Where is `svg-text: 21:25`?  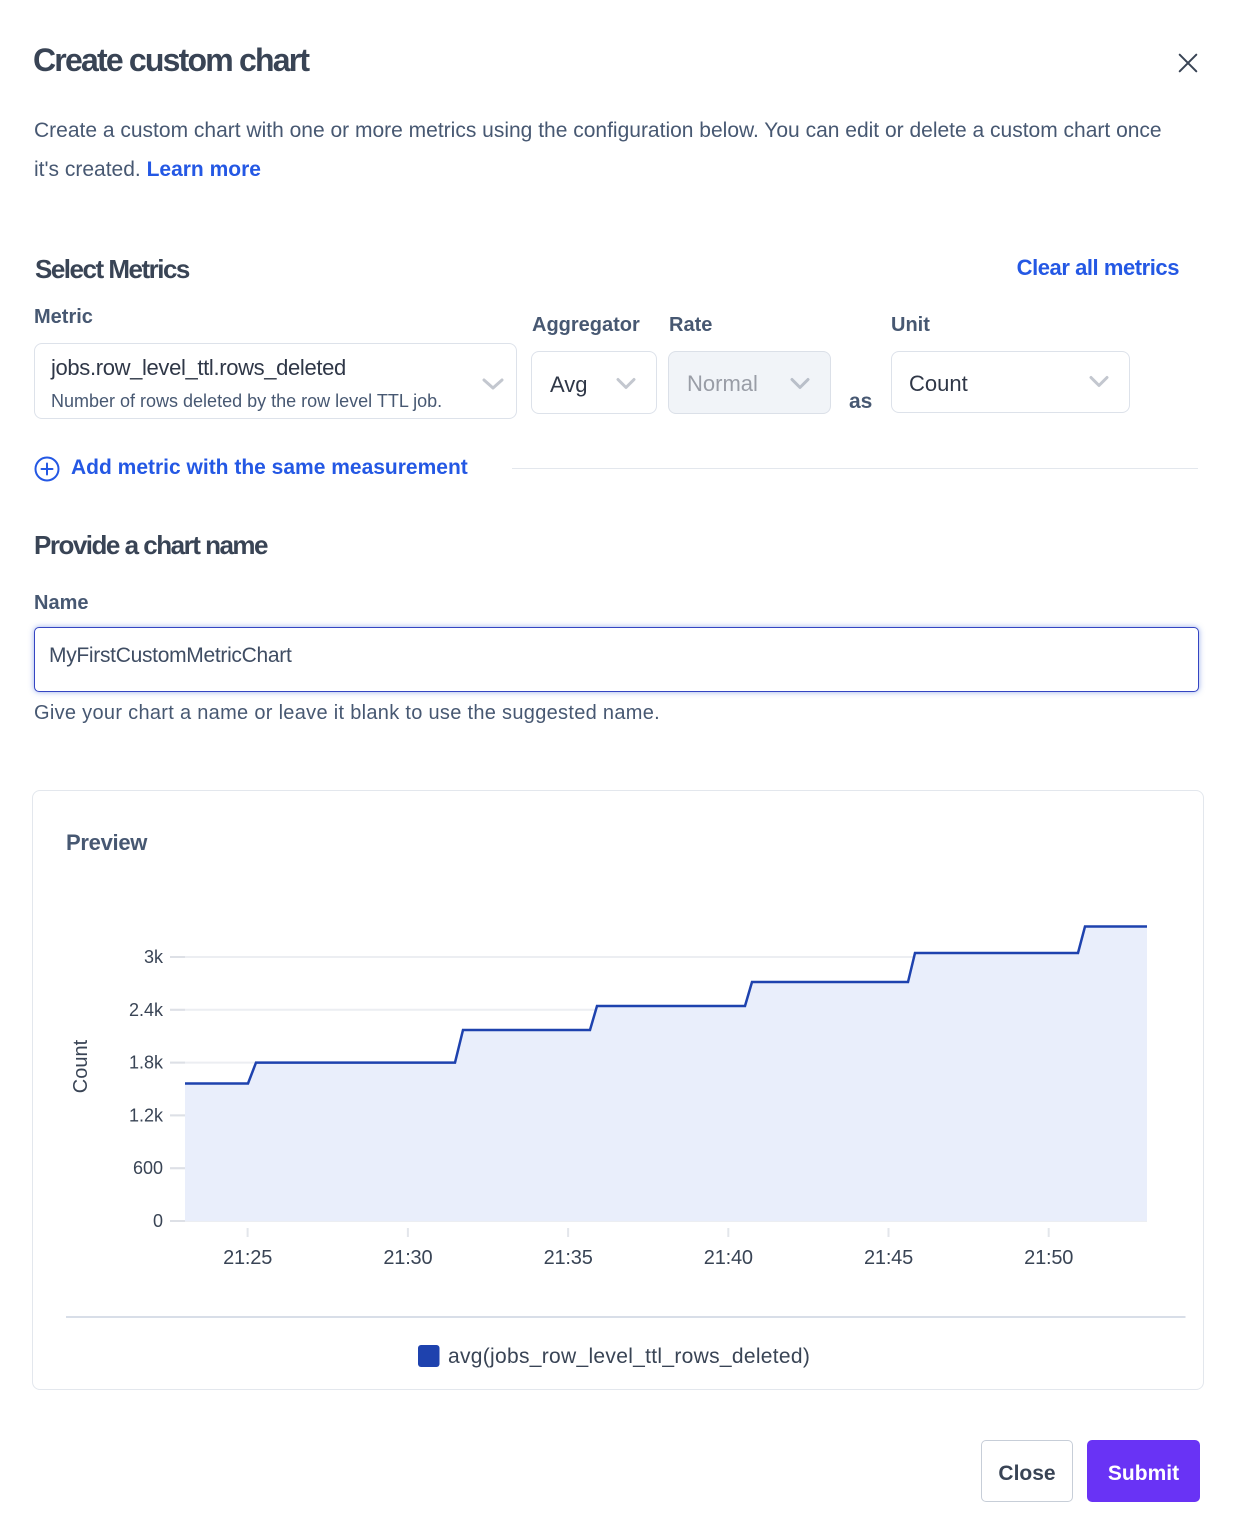
svg-text: 21:25 is located at coordinates (247, 1258).